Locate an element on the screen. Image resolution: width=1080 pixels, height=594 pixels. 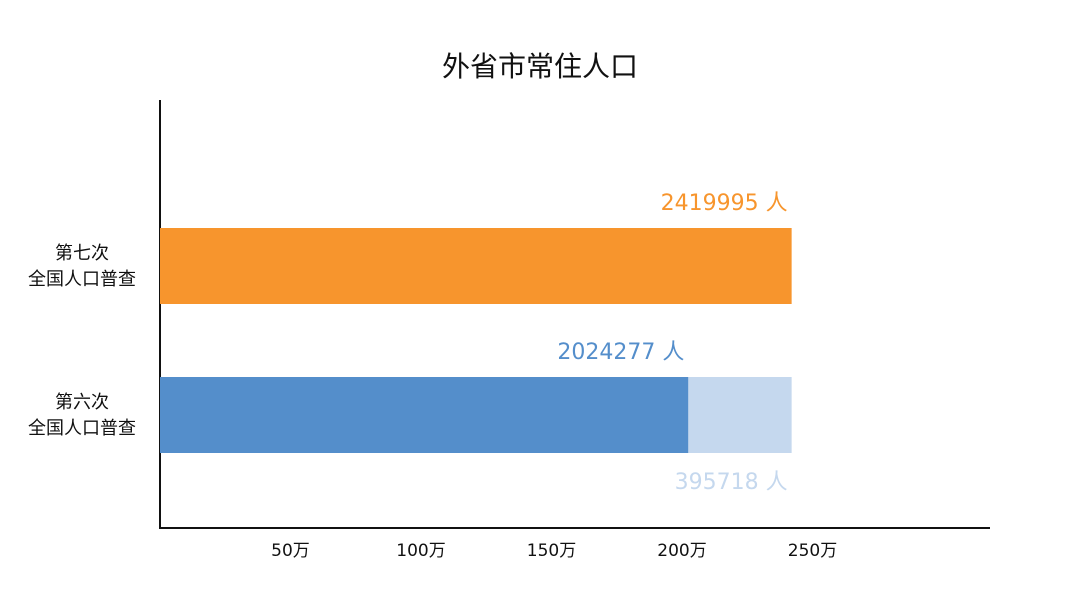
value-label: 2419995 人 is located at coordinates (724, 203).